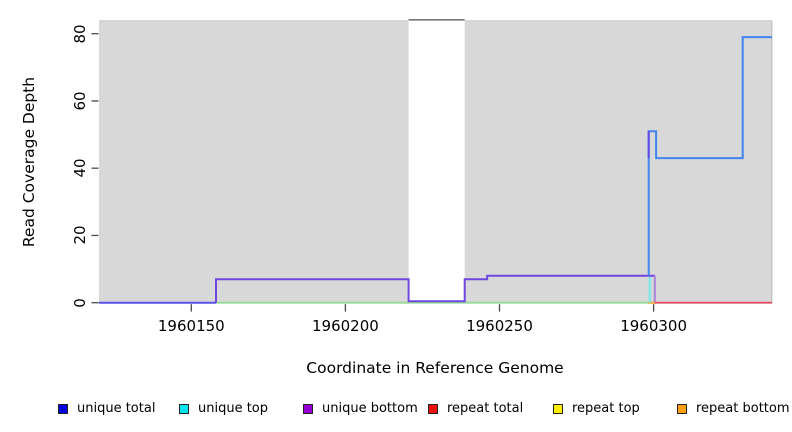 This screenshot has width=792, height=432. What do you see at coordinates (653, 326) in the screenshot?
I see `x-tick-label: 1960300` at bounding box center [653, 326].